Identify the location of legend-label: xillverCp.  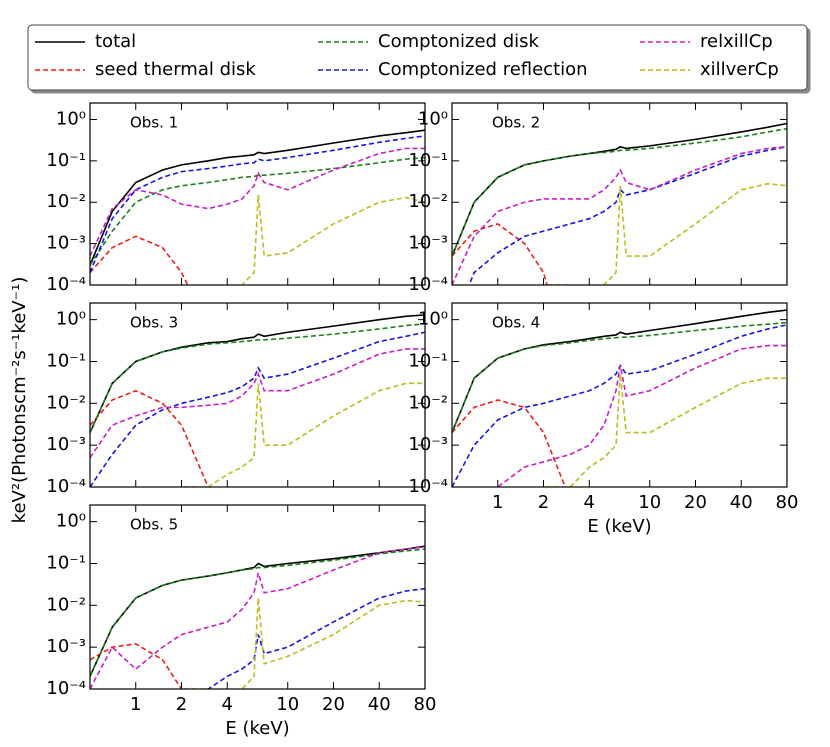
(739, 69).